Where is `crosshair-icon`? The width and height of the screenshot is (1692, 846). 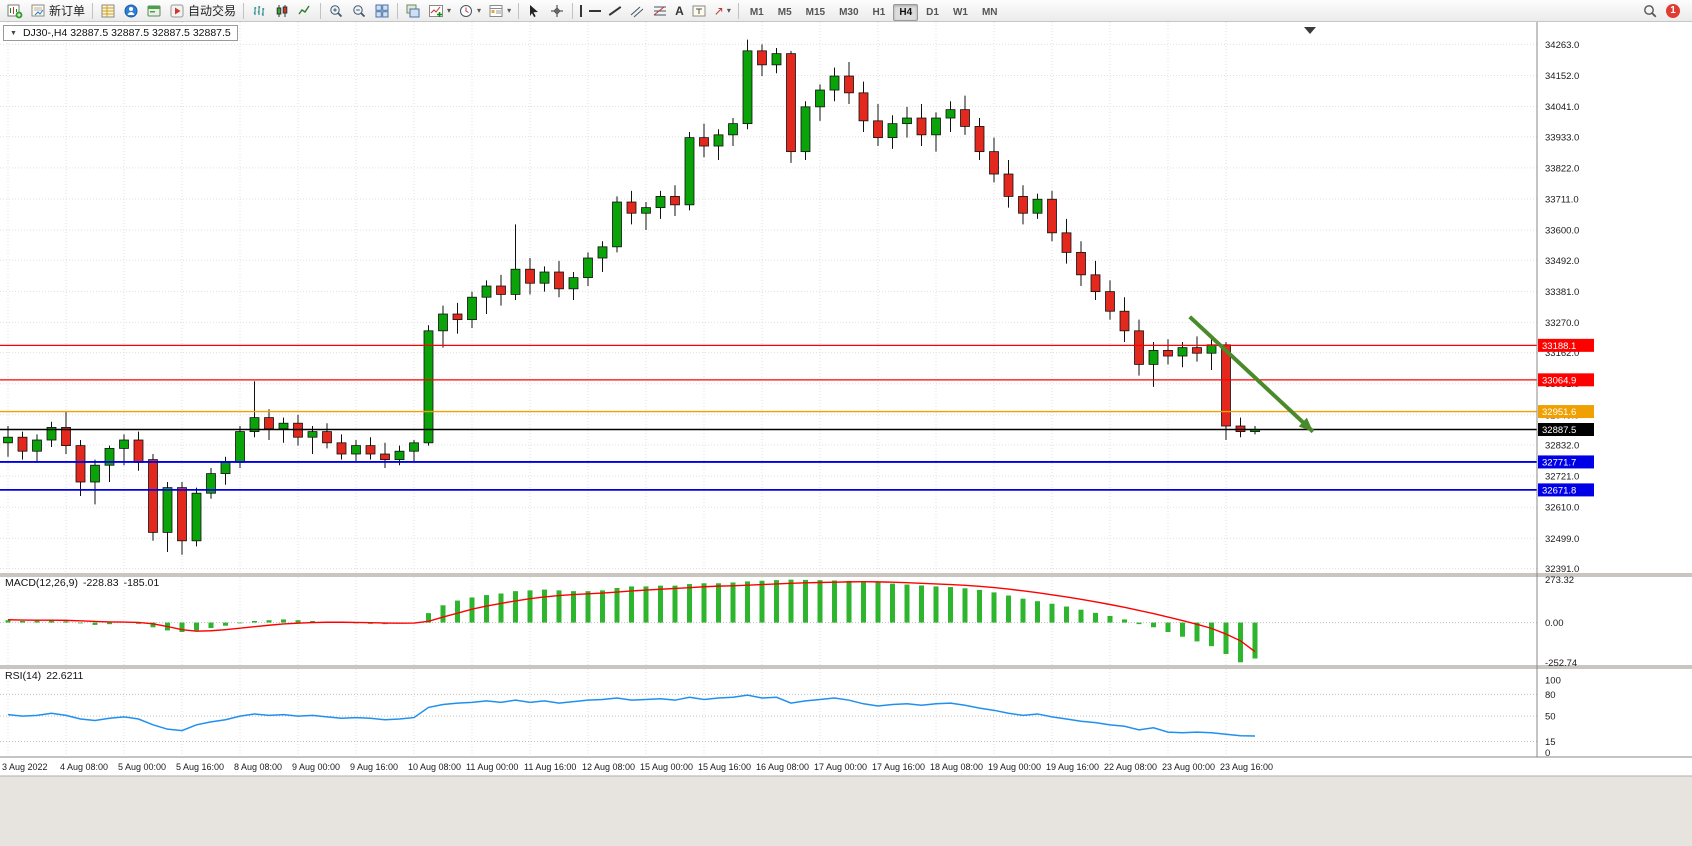 crosshair-icon is located at coordinates (557, 10).